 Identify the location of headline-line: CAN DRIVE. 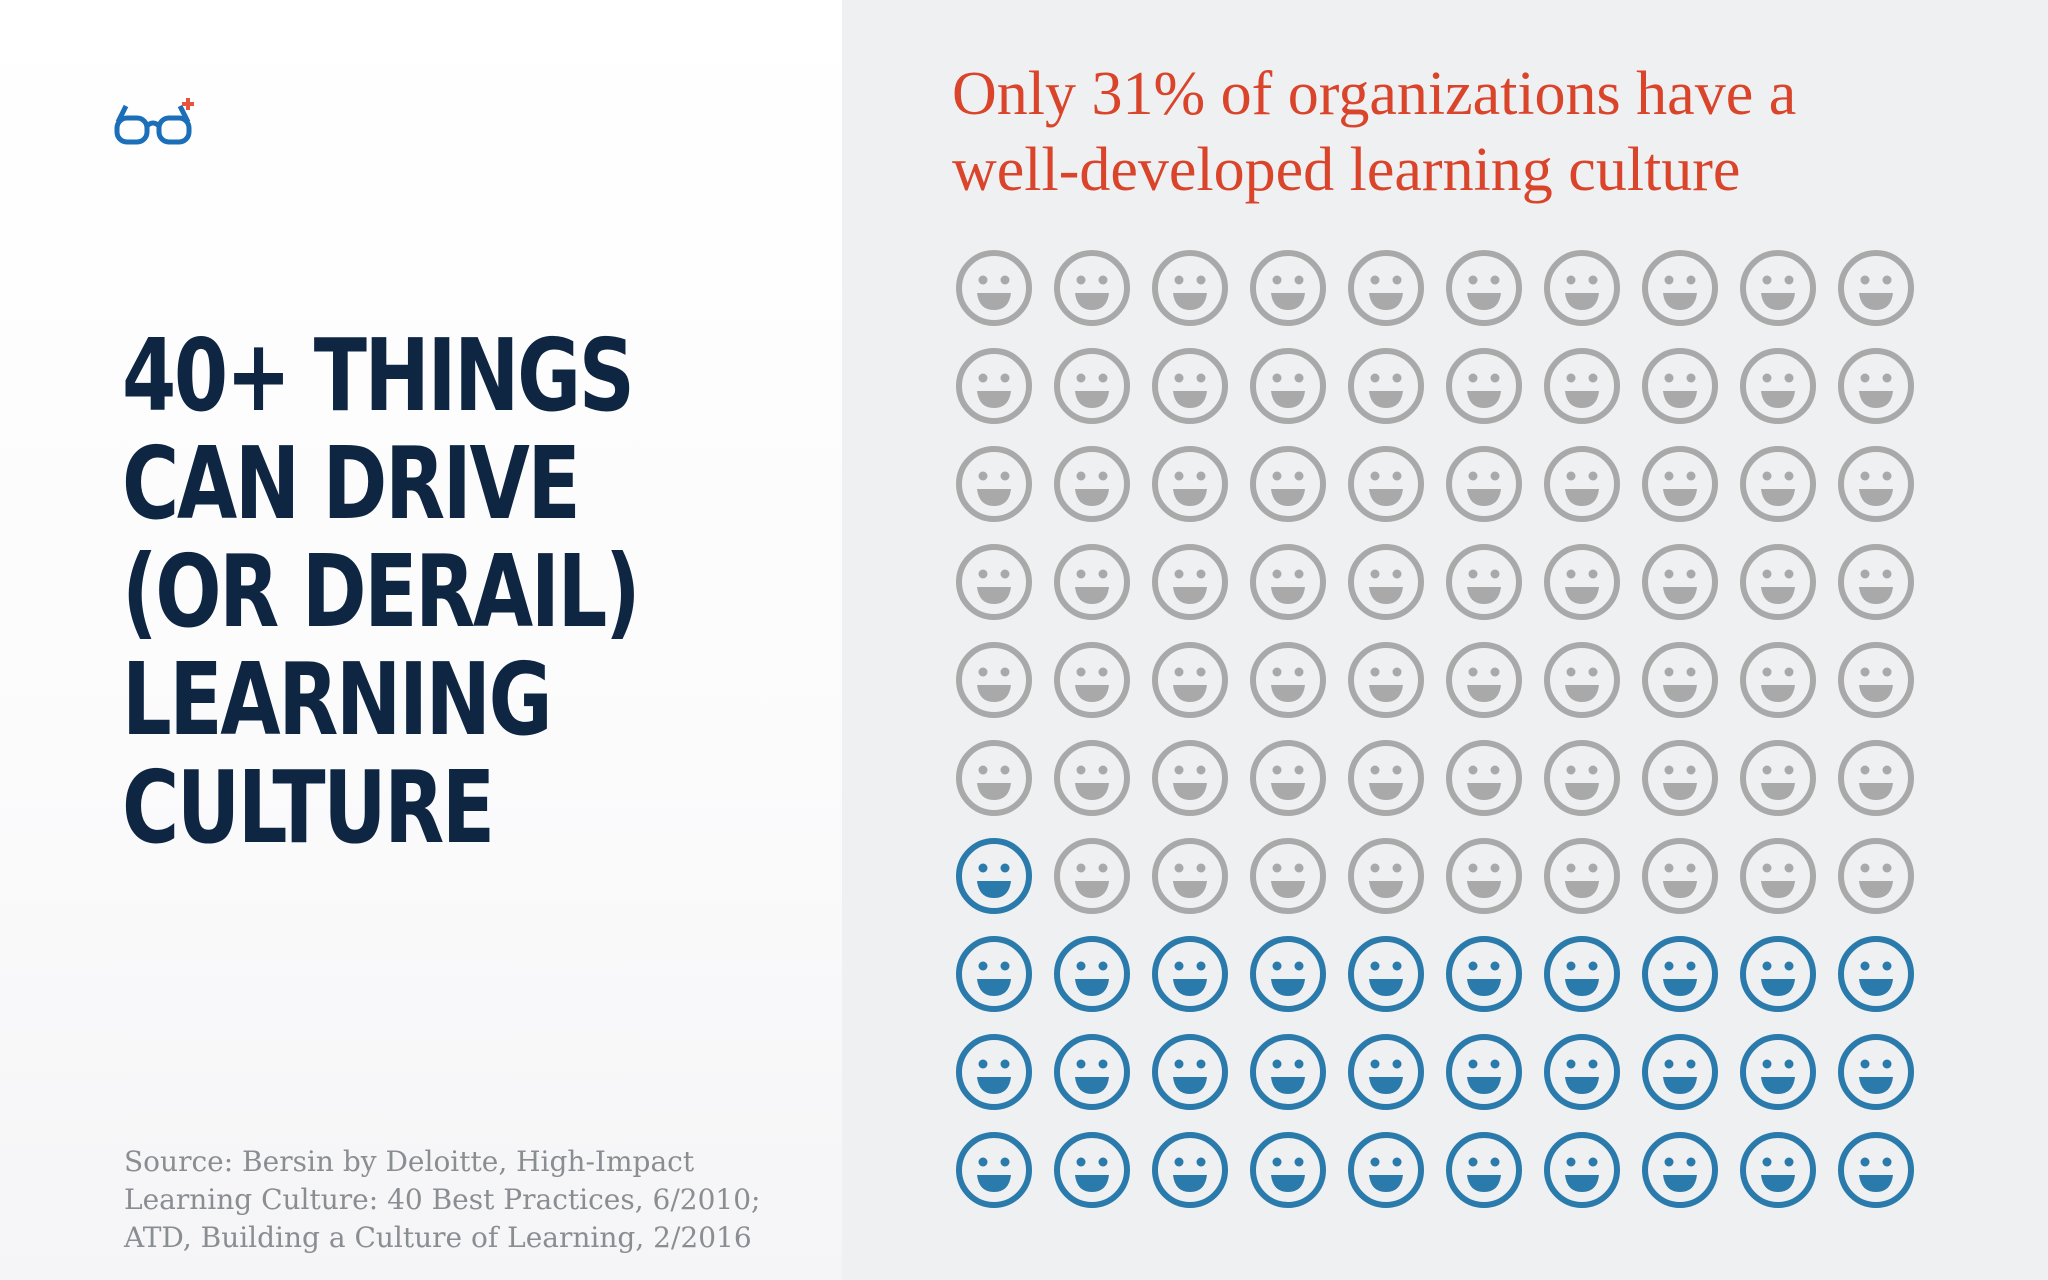
(351, 483).